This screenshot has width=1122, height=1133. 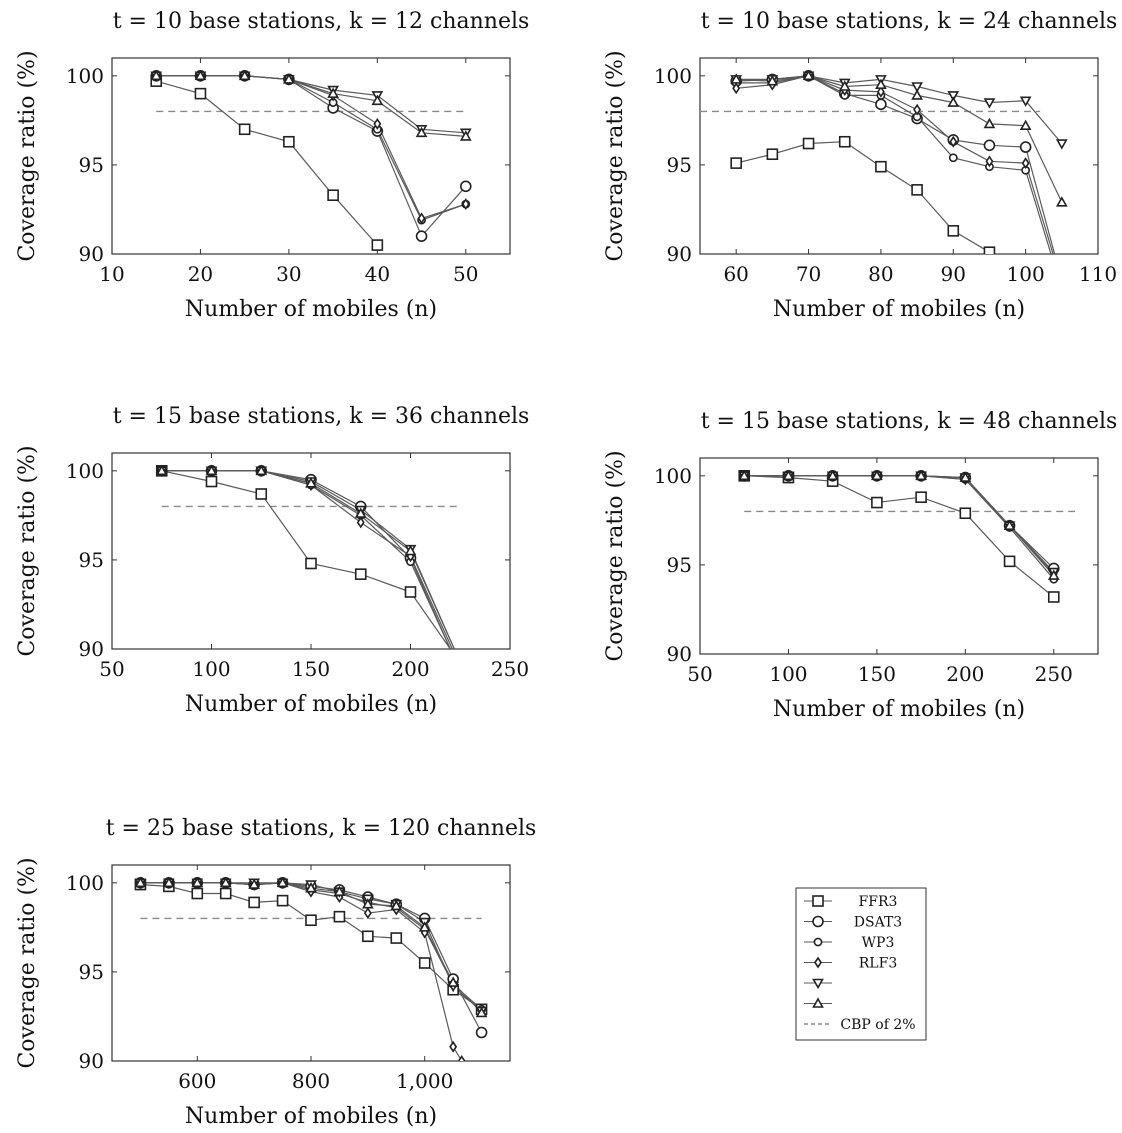 I want to click on legend-label: RLF3, so click(x=878, y=964).